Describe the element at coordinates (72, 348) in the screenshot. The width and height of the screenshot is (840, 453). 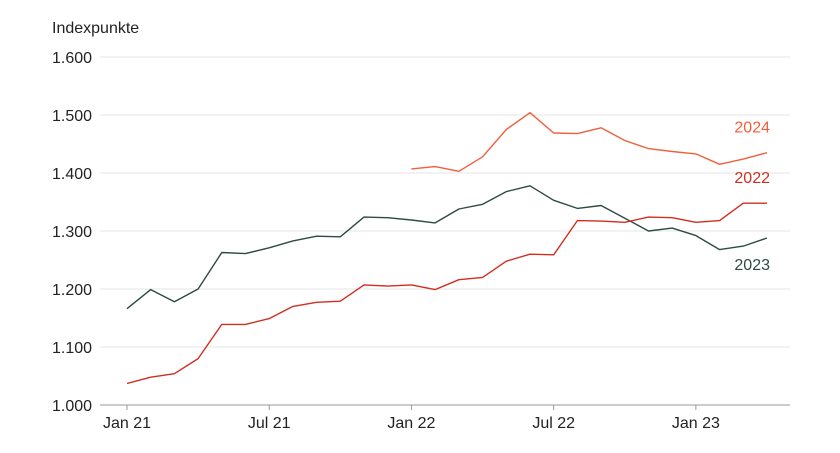
I see `y-tick-label: 1.100` at that location.